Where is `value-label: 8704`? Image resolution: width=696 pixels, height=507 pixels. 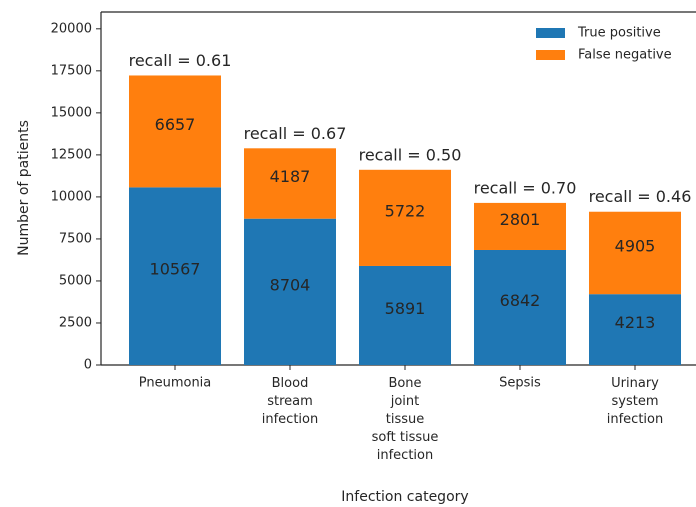 value-label: 8704 is located at coordinates (290, 284).